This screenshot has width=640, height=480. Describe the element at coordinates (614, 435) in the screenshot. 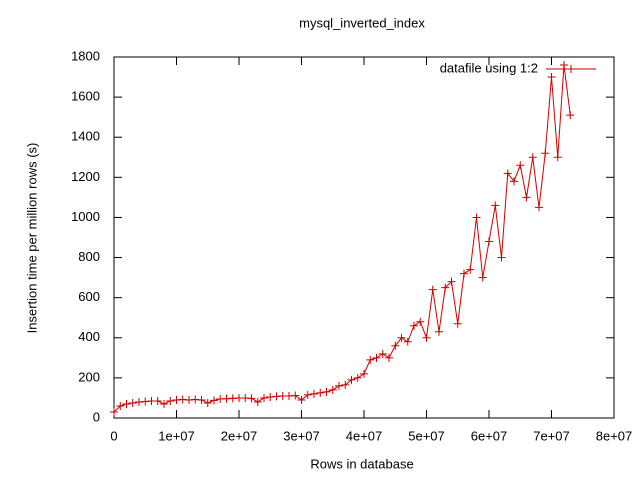

I see `x-tick-label: 8e+07` at that location.